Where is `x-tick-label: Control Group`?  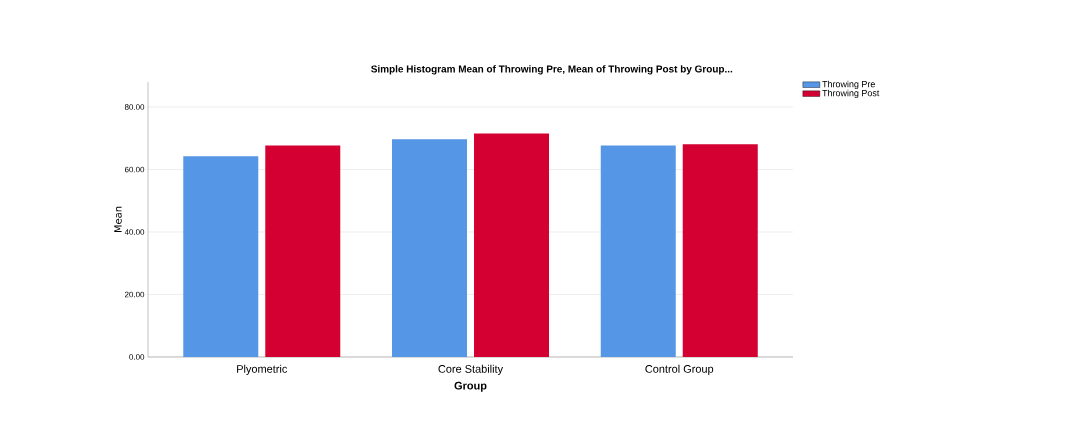
x-tick-label: Control Group is located at coordinates (679, 369).